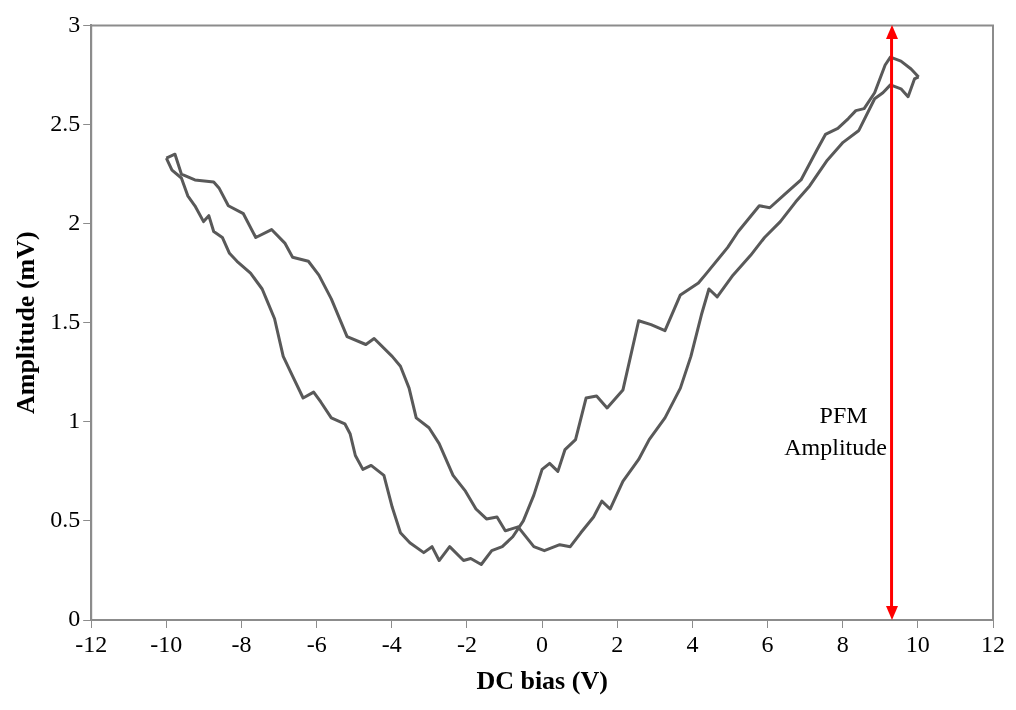  I want to click on y-tick-label: 2, so click(74, 221).